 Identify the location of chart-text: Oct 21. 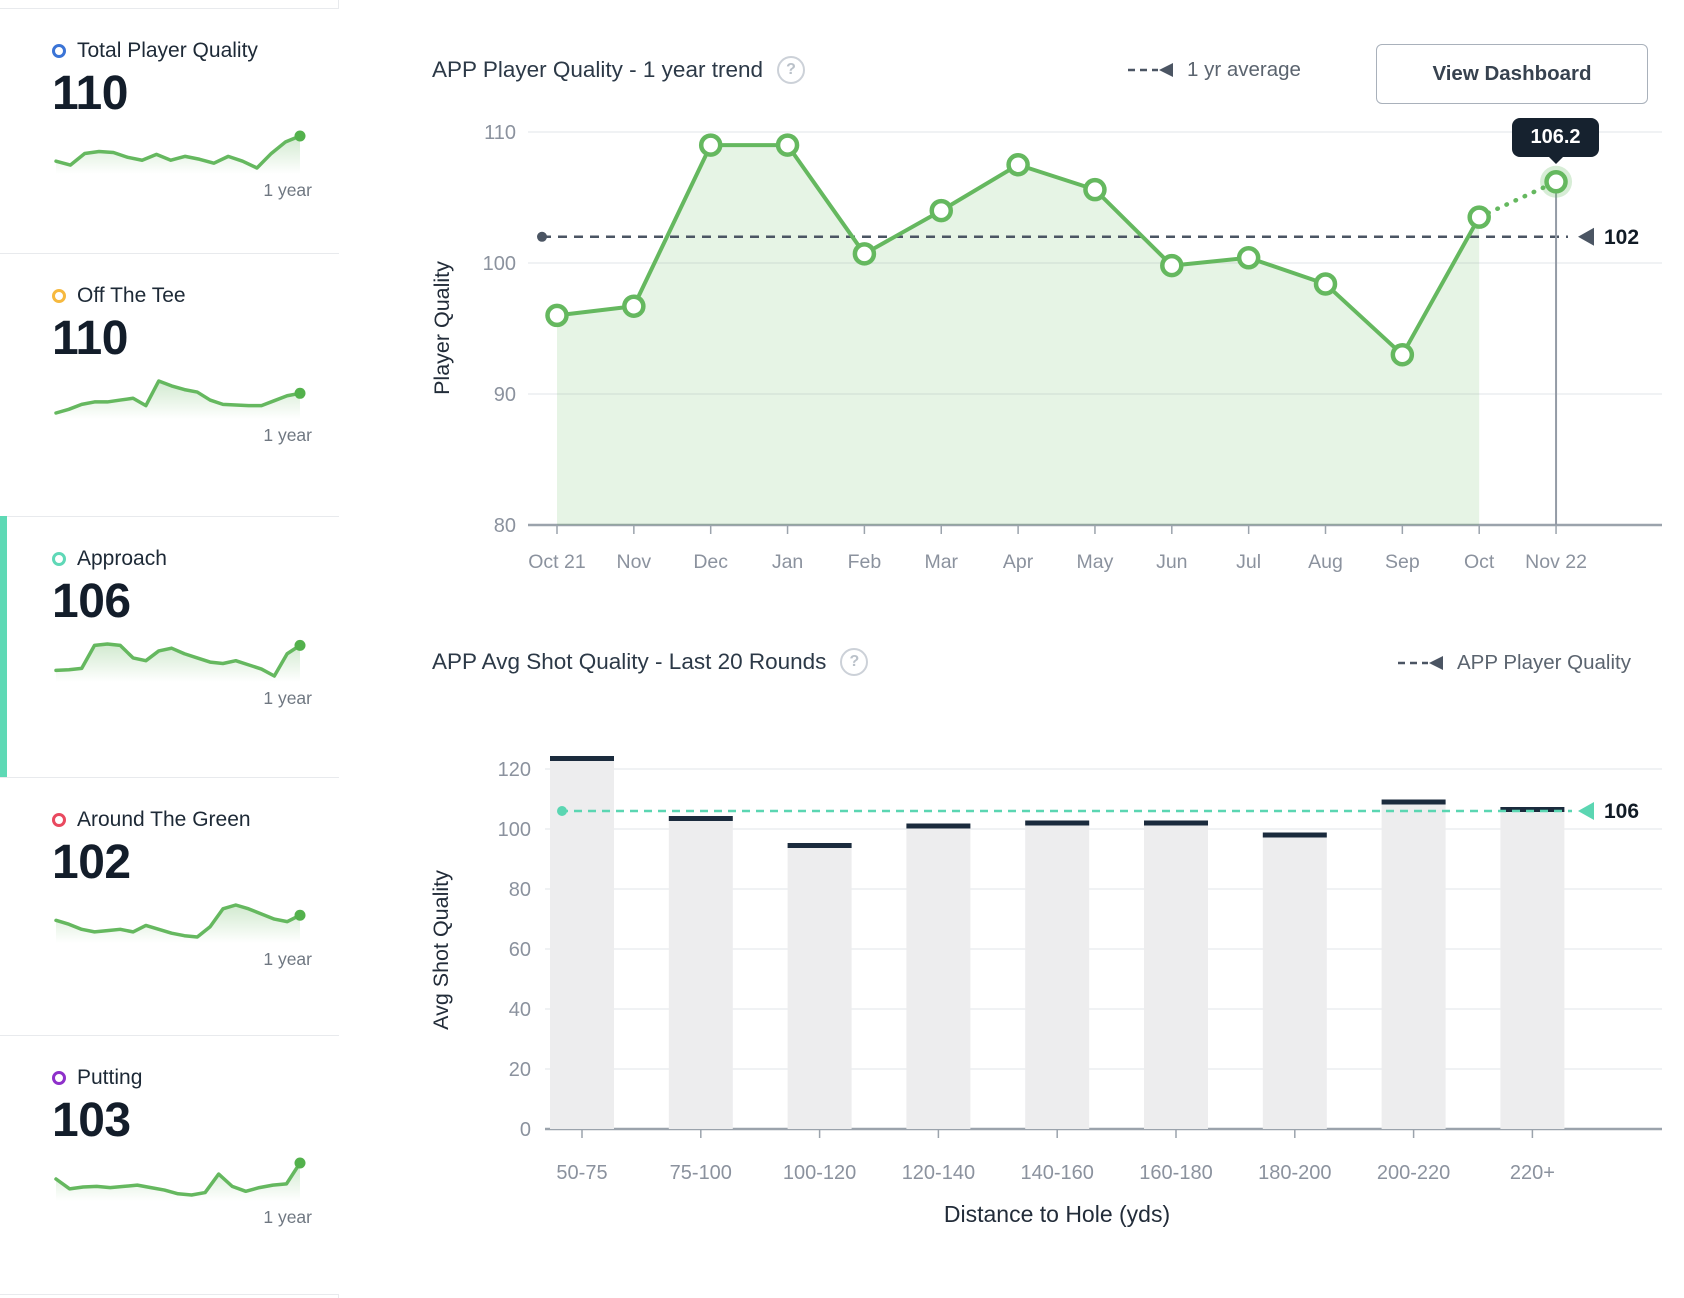
(556, 562).